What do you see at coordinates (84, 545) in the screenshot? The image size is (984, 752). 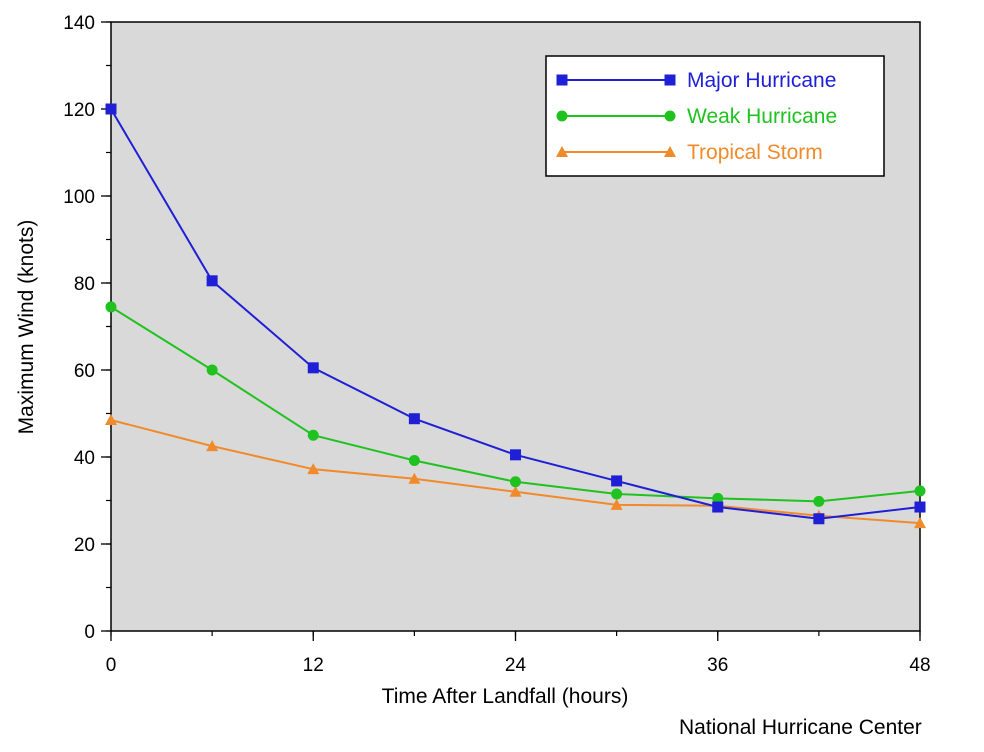 I see `y-tick-label: 20` at bounding box center [84, 545].